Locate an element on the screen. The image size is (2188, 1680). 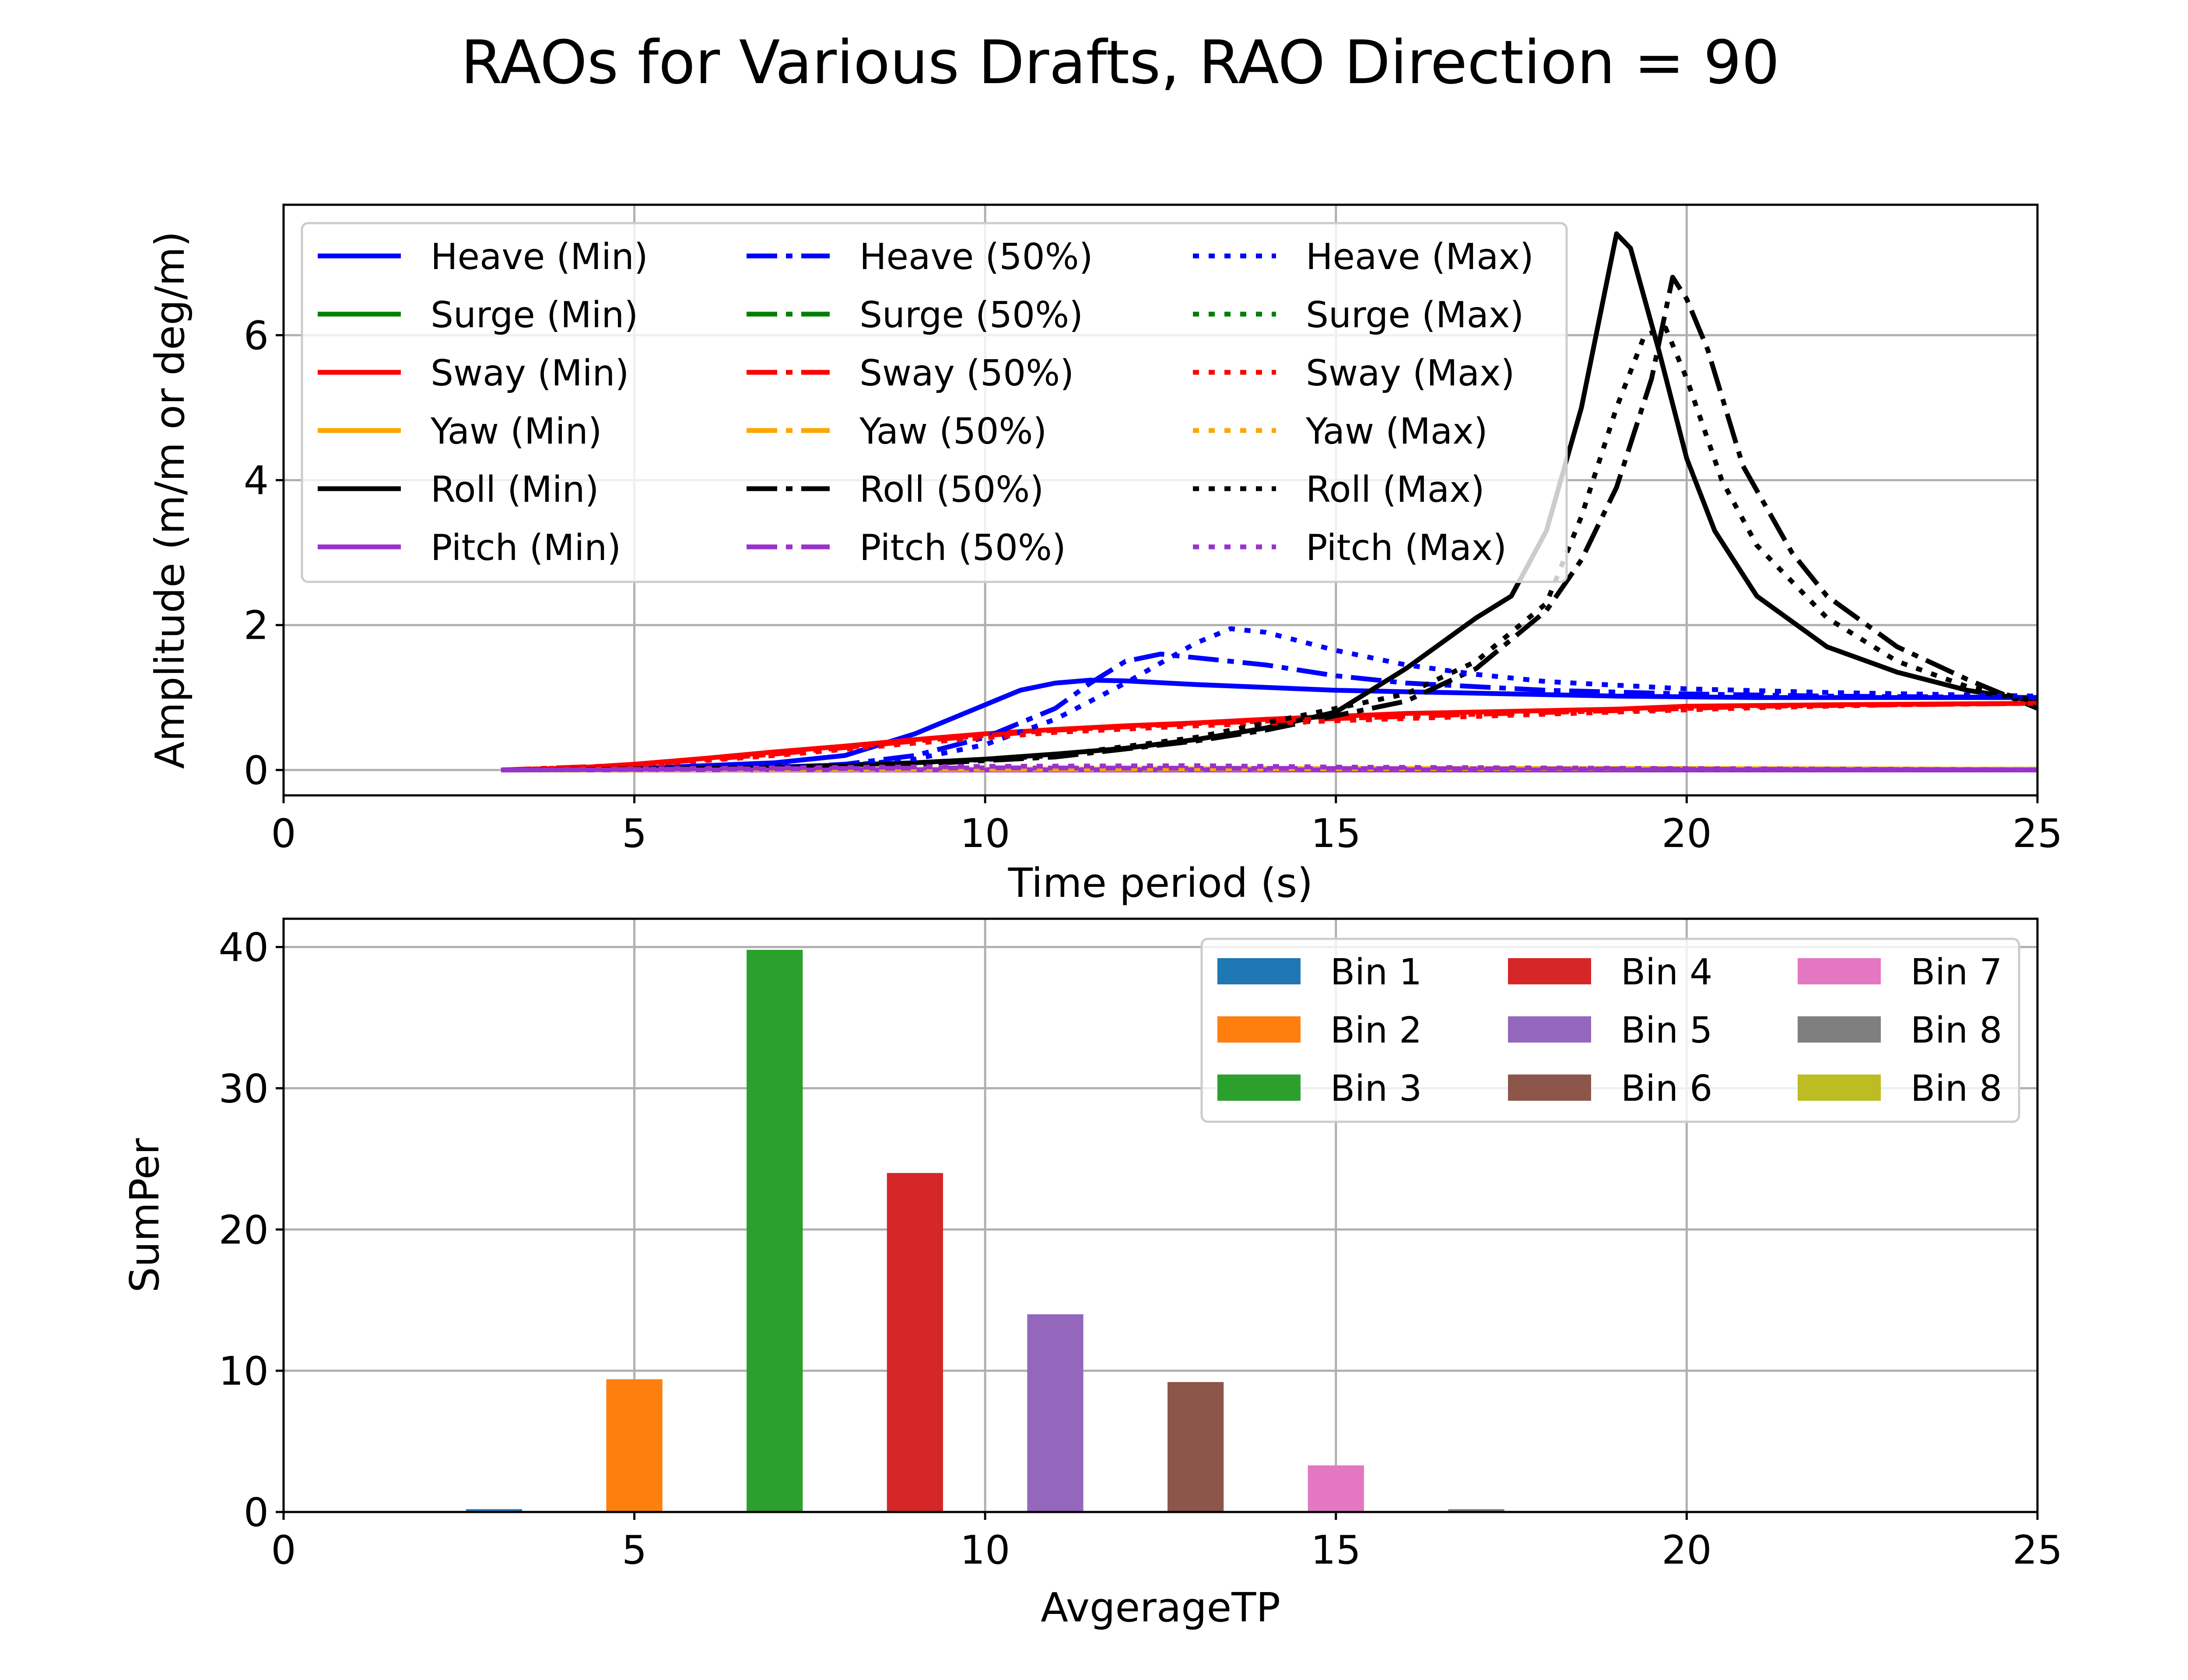
legend-label: Sway (Min) is located at coordinates (530, 373).